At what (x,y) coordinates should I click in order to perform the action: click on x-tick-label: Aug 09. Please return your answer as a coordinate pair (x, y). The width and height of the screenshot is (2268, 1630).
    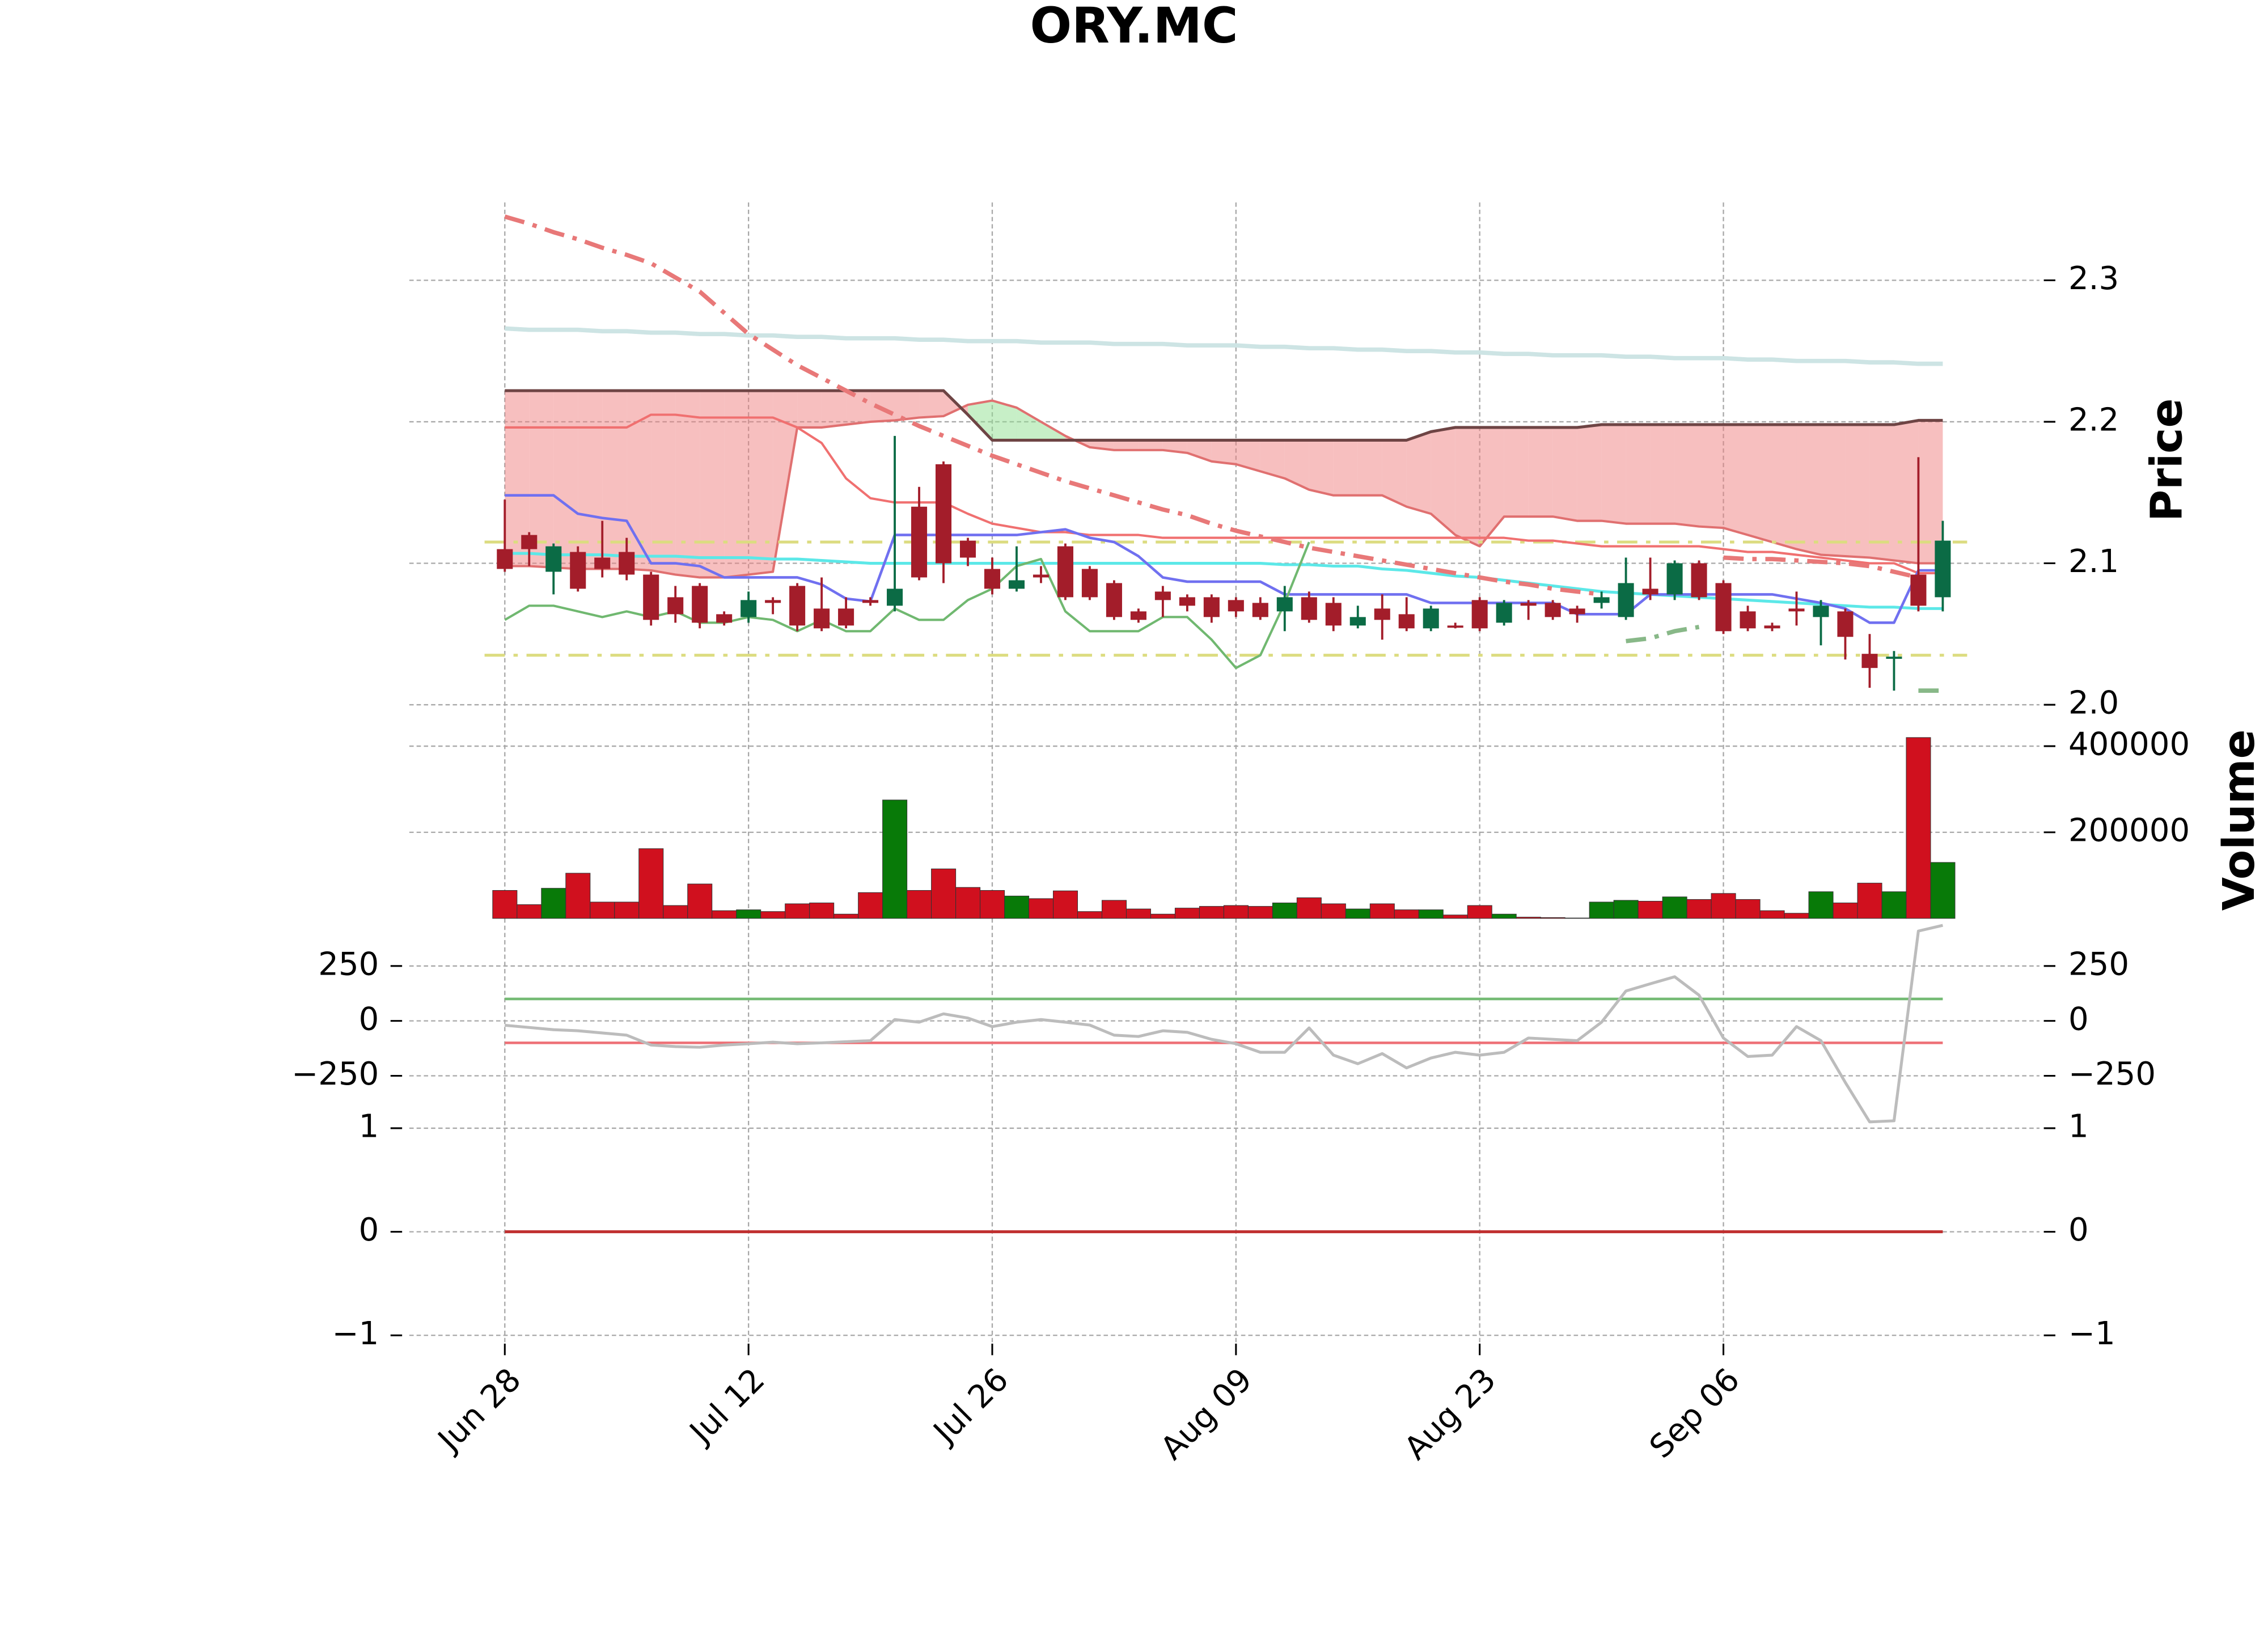
    Looking at the image, I should click on (1207, 1414).